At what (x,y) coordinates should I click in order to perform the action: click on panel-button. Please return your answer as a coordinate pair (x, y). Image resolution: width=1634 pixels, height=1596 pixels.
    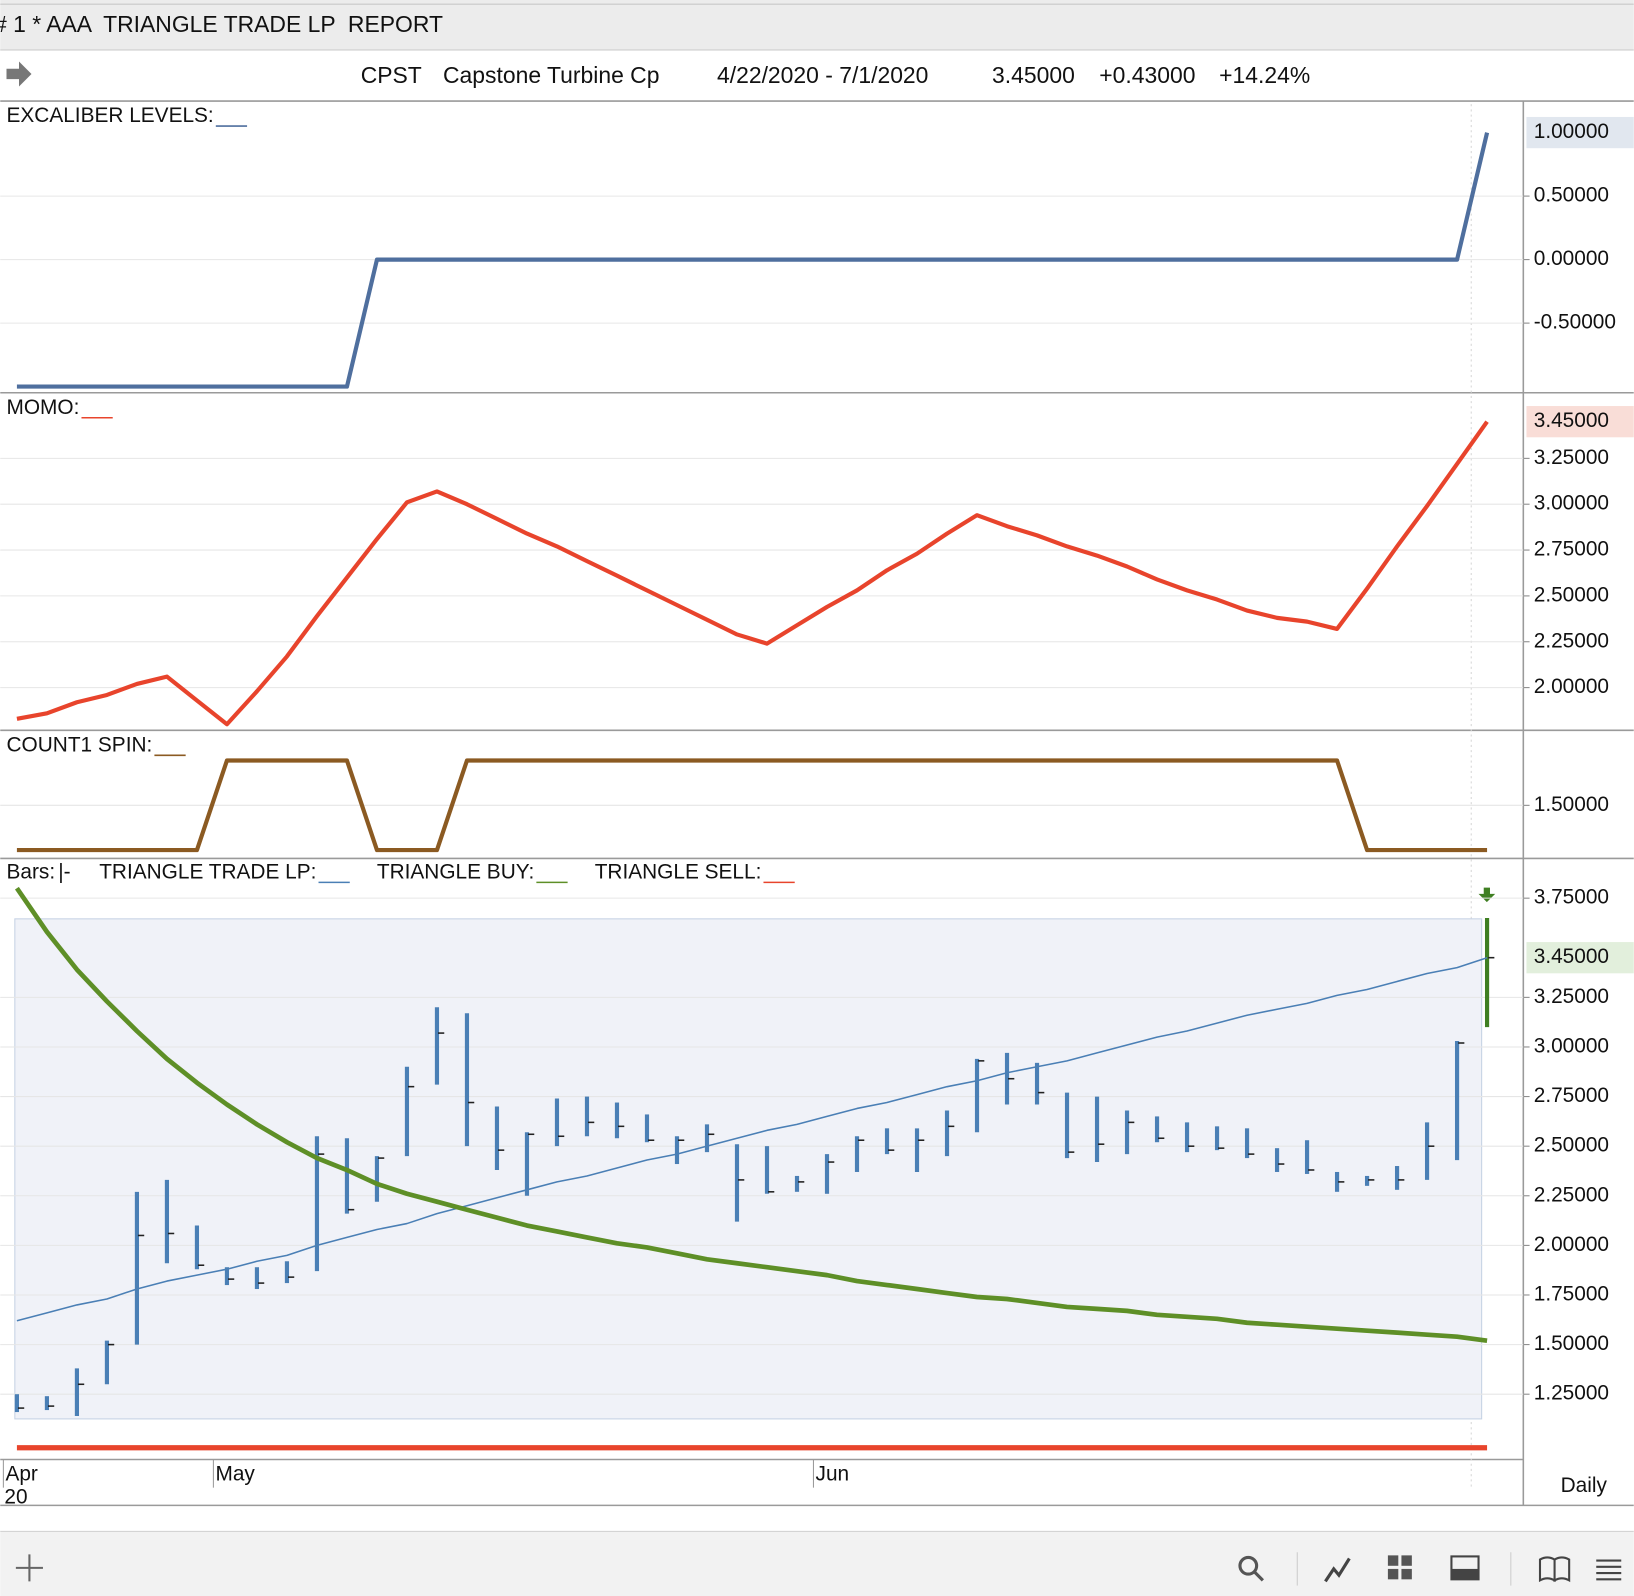
    Looking at the image, I should click on (1465, 1574).